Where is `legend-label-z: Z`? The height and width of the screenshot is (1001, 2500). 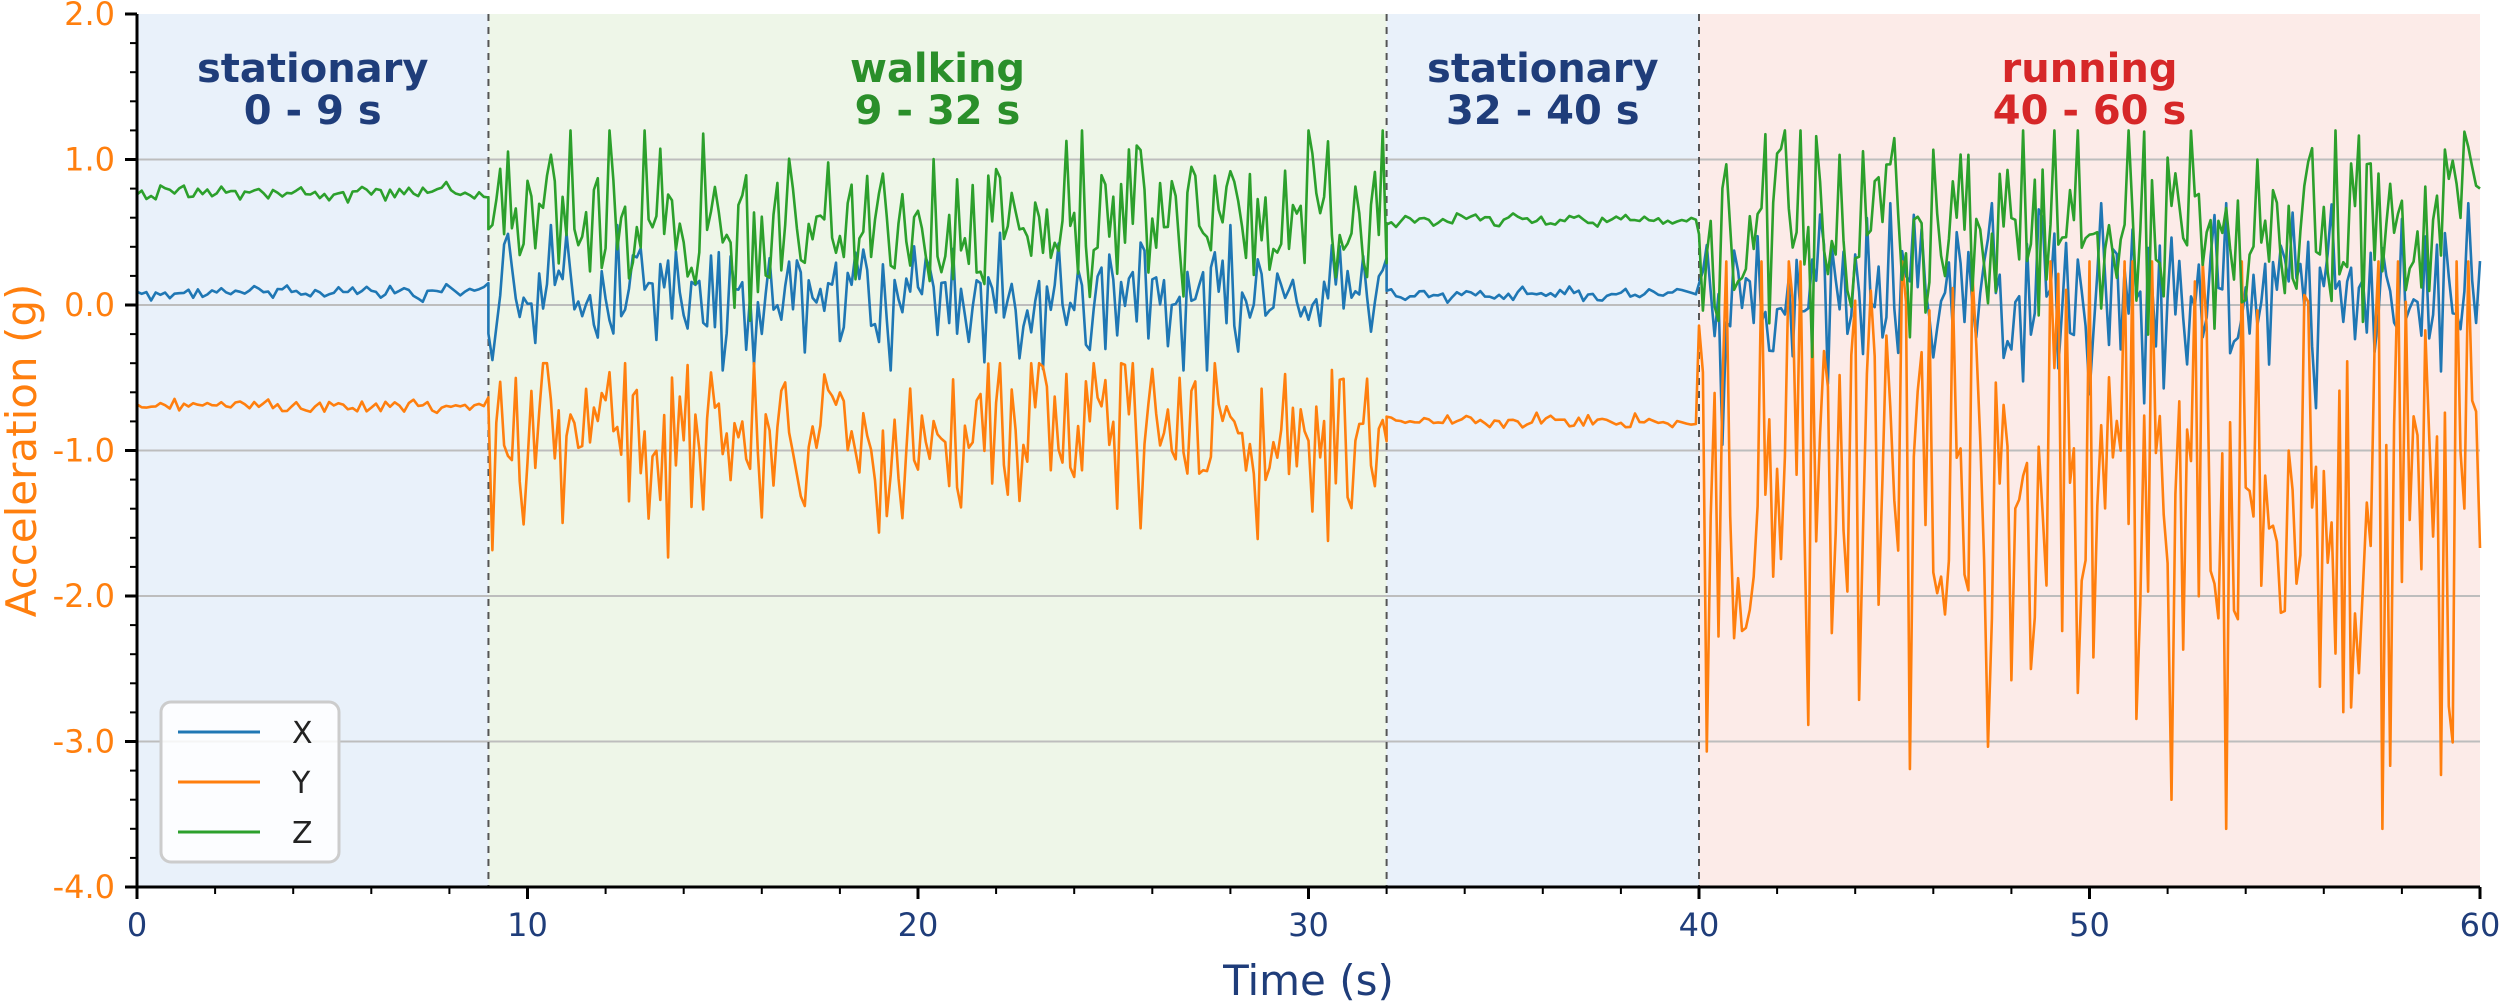 legend-label-z: Z is located at coordinates (302, 833).